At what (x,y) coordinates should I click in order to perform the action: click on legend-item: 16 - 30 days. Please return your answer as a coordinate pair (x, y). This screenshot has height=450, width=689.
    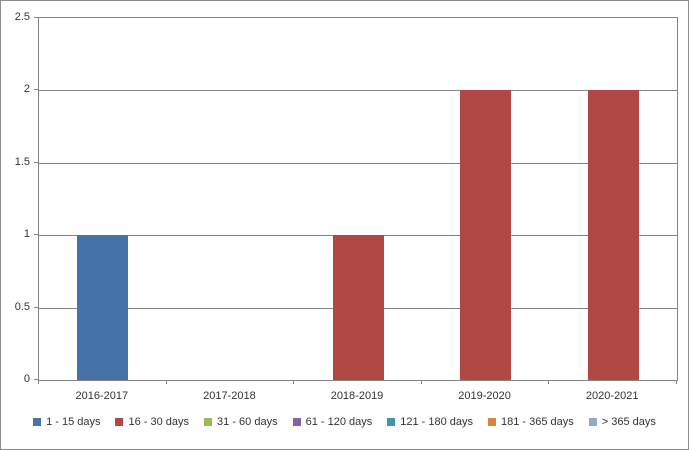
    Looking at the image, I should click on (152, 422).